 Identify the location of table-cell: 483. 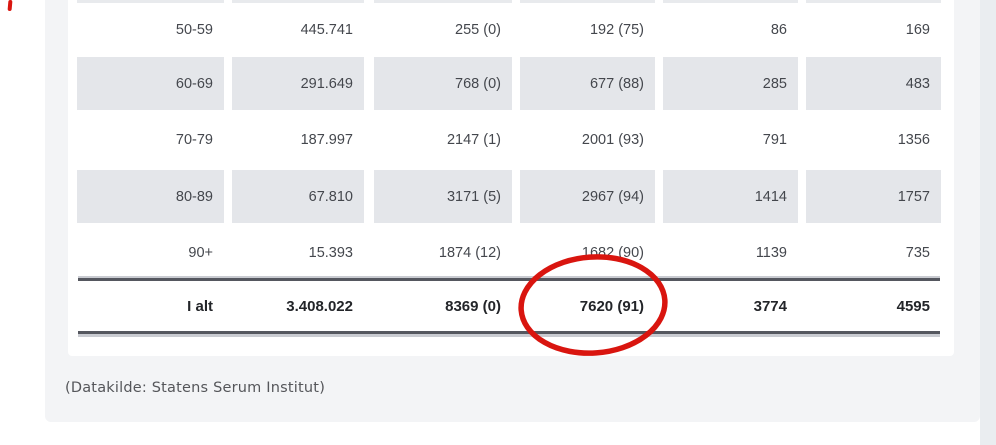
(873, 83).